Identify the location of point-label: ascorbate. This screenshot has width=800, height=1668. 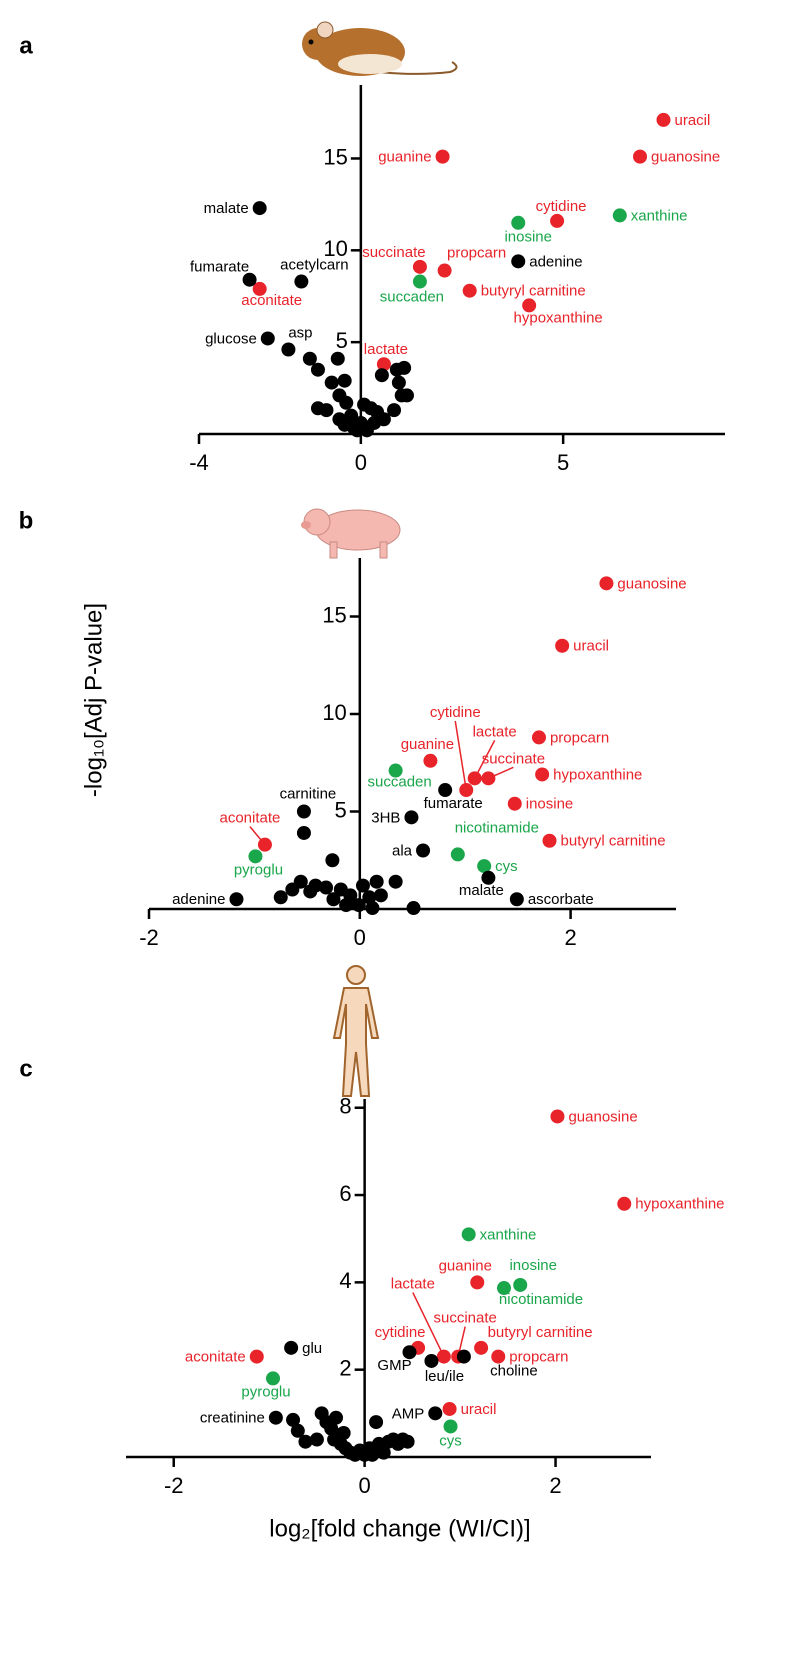
(561, 899).